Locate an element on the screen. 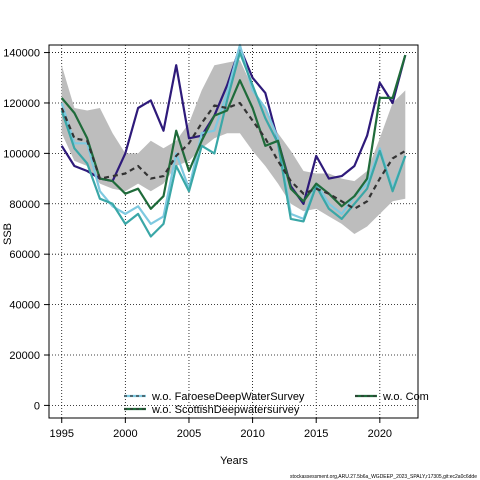 The width and height of the screenshot is (480, 480). x-axis-ticks: 1995 2000 2005 2010 2015 2020 is located at coordinates (220, 429).